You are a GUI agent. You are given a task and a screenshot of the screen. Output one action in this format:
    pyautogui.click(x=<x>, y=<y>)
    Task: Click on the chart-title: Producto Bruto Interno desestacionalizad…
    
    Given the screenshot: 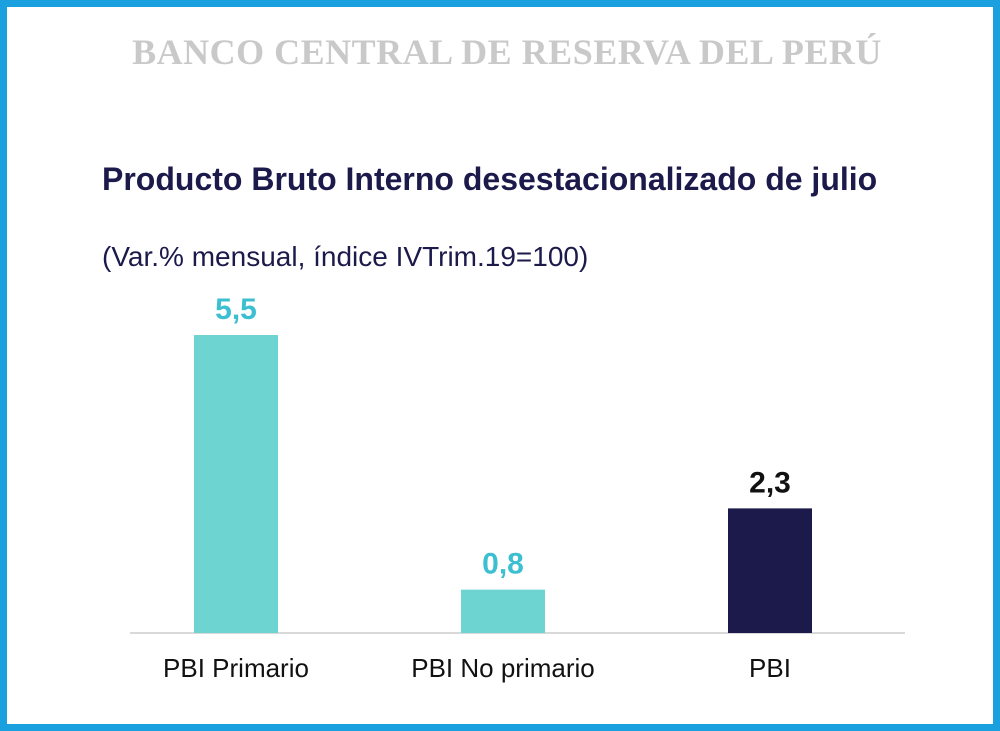 What is the action you would take?
    pyautogui.click(x=490, y=179)
    